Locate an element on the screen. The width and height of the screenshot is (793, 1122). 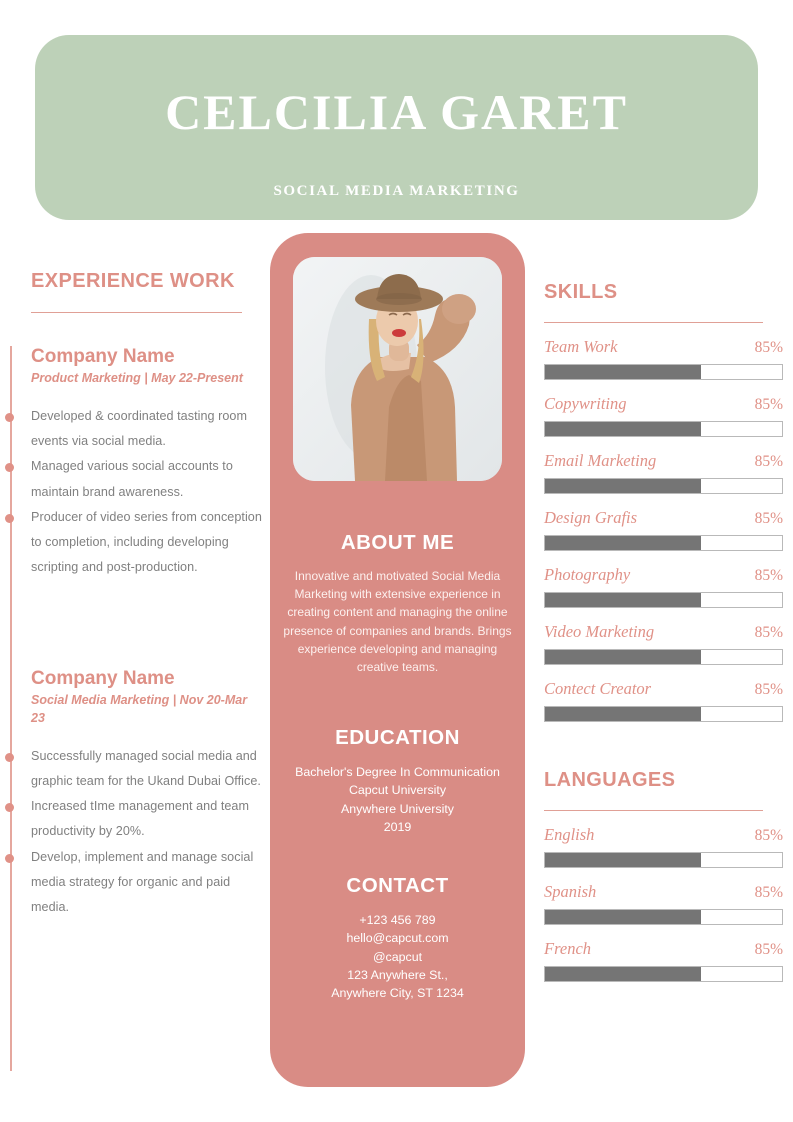
languages-section-title: LANGUAGES is located at coordinates (610, 780).